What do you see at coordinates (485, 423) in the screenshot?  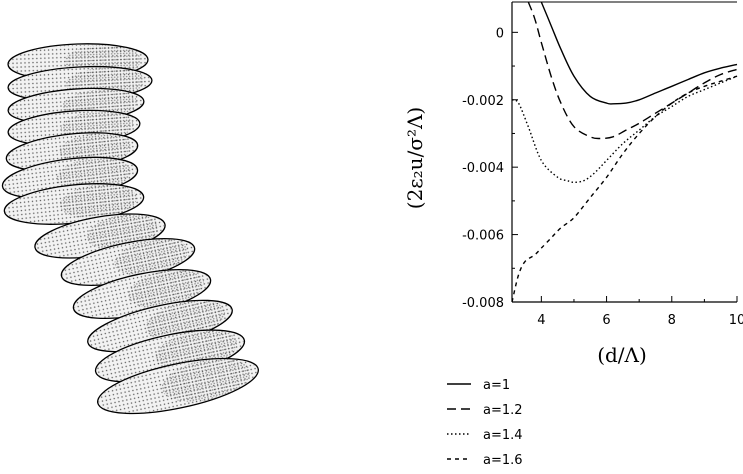 I see `legend: a=1 a=1.2 a=1.4 a=1.6` at bounding box center [485, 423].